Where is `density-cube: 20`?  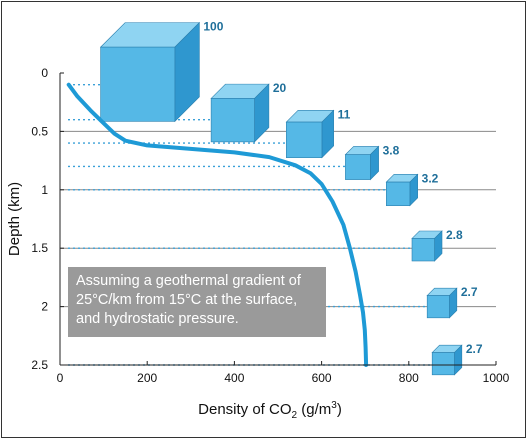 density-cube: 20 is located at coordinates (248, 112).